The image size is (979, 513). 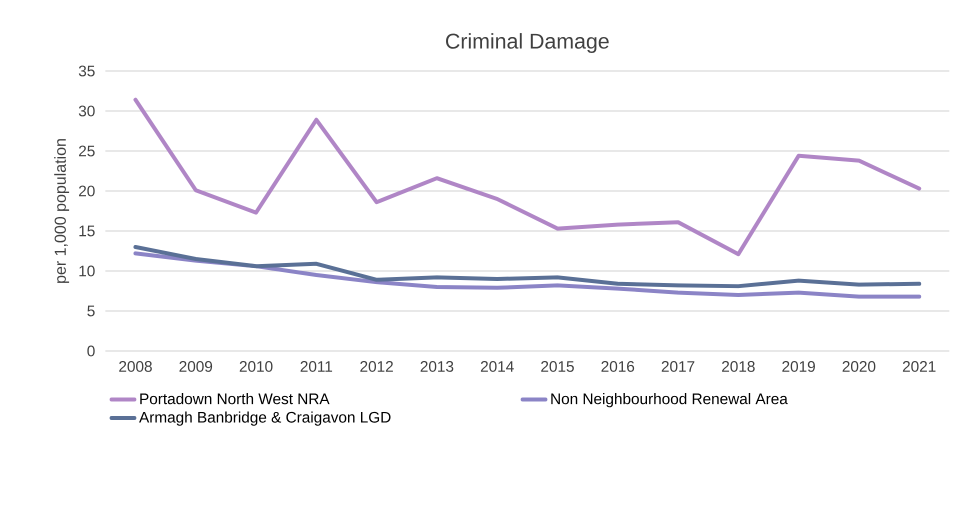 I want to click on x-tick-label: 2021, so click(x=919, y=366).